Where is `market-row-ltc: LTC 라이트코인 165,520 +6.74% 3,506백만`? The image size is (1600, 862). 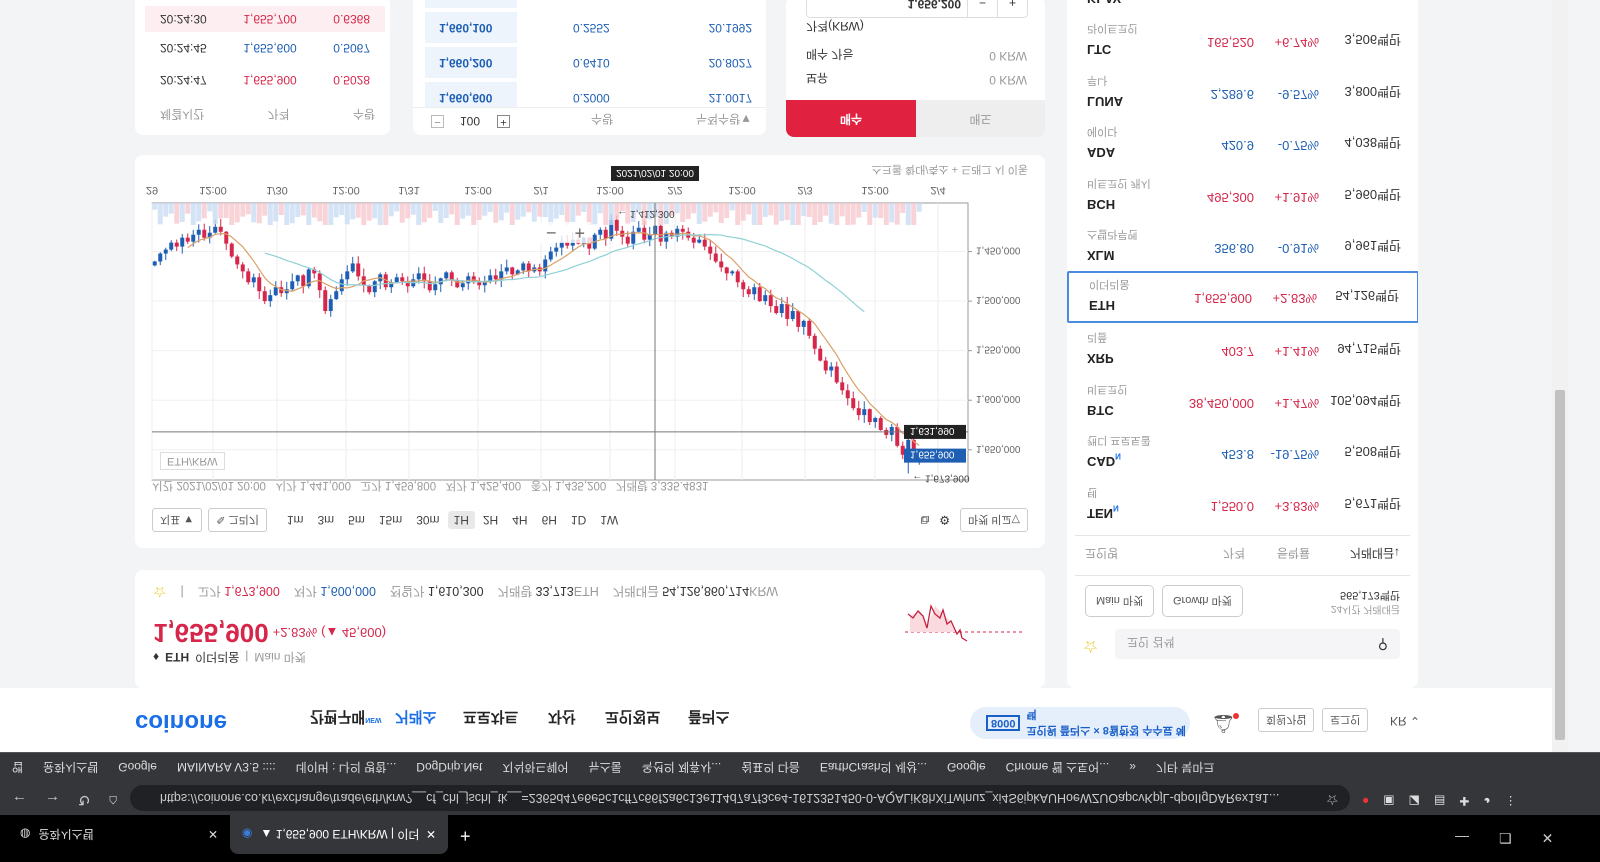
market-row-ltc: LTC 라이트코인 165,520 +6.74% 3,506백만 is located at coordinates (1244, 40).